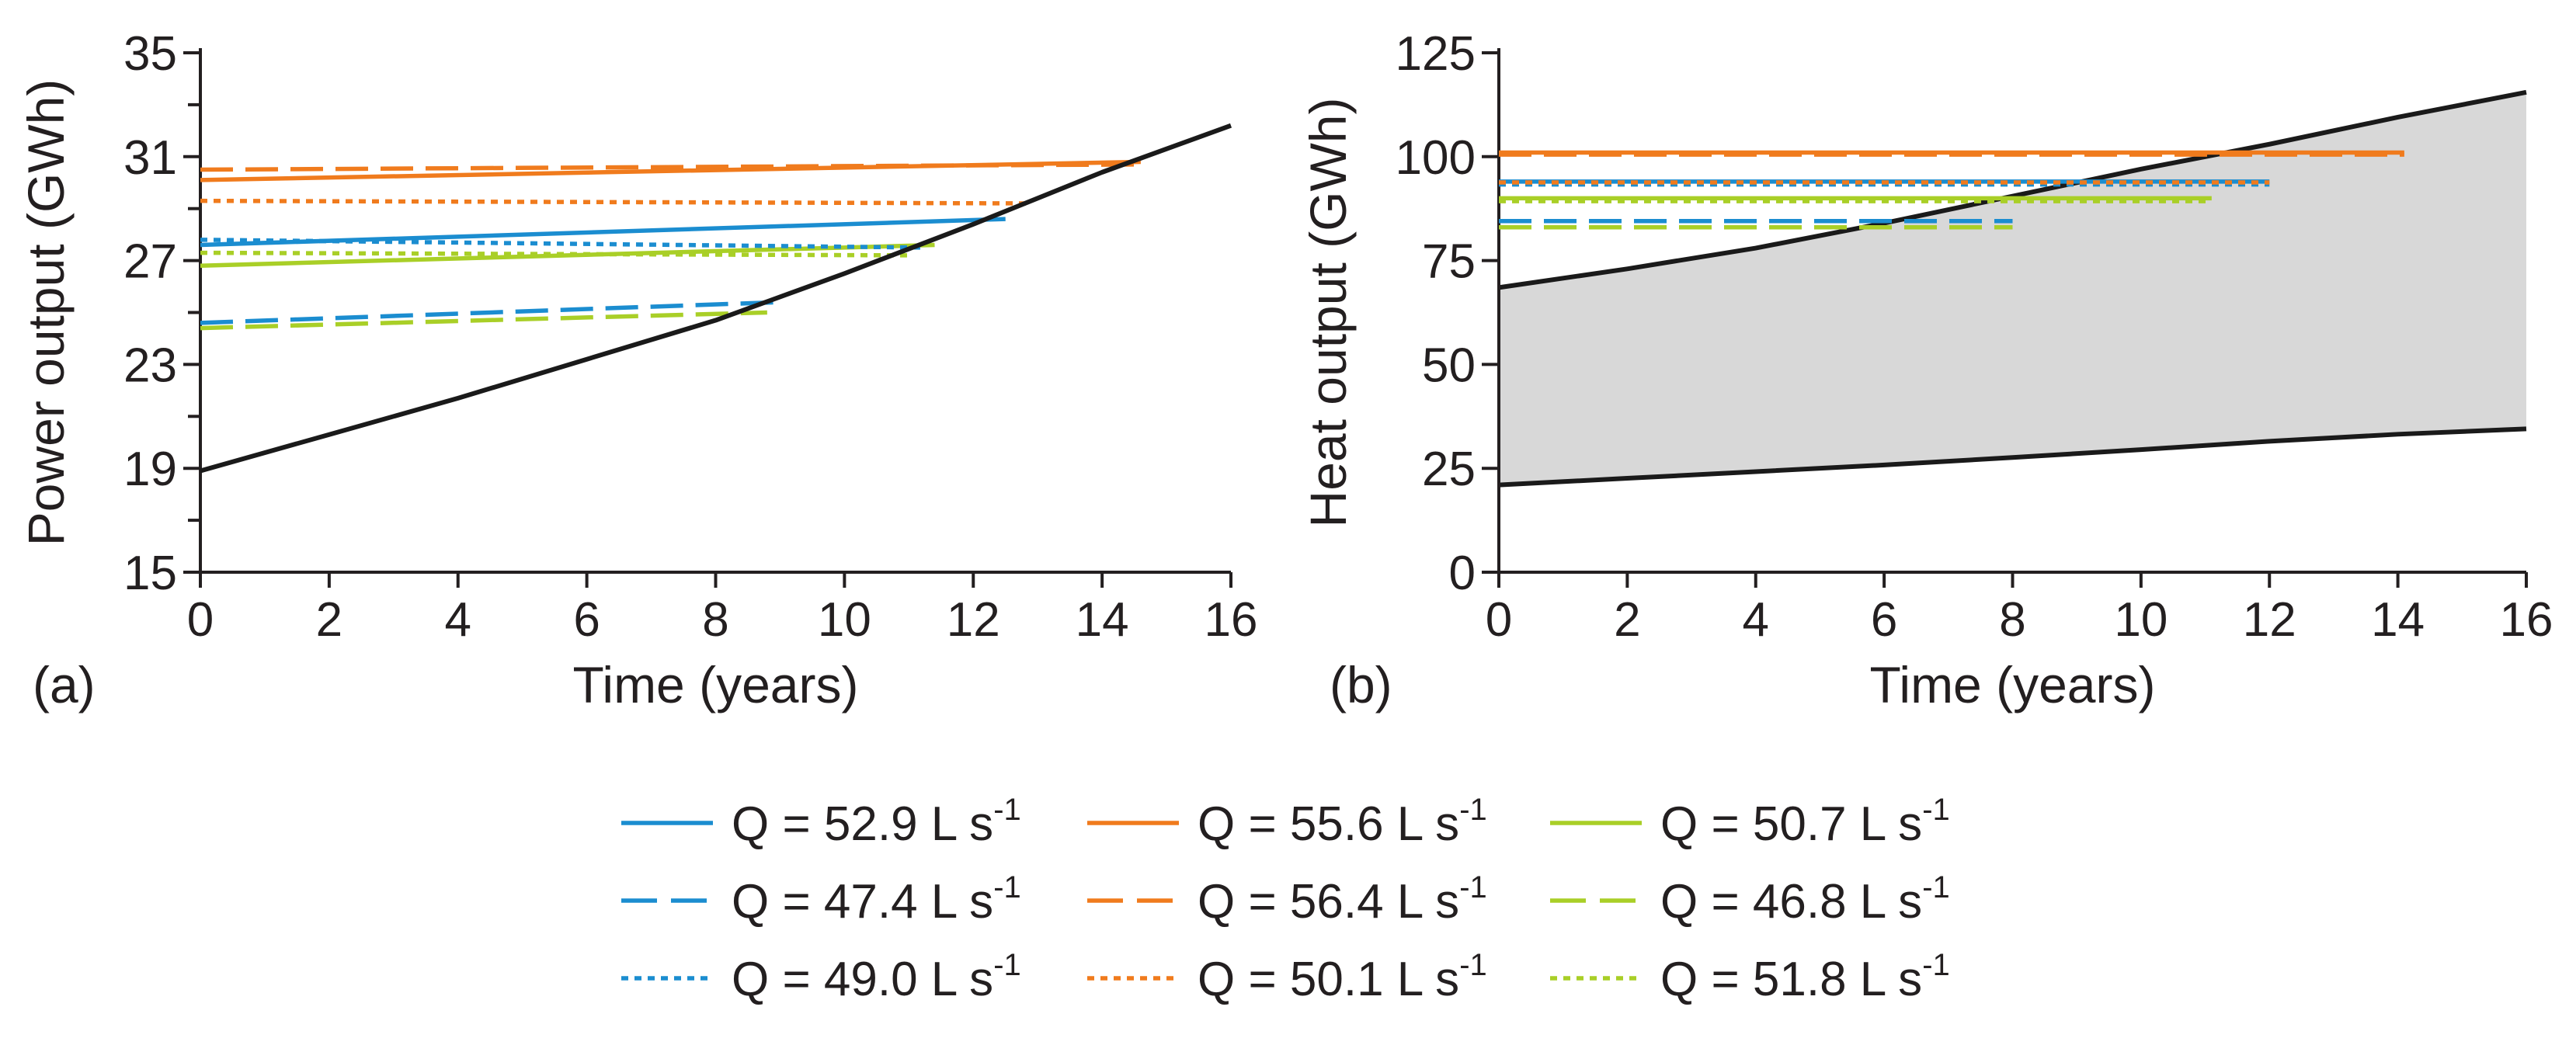 This screenshot has width=2576, height=1052. What do you see at coordinates (670, 167) in the screenshot?
I see `series-line-s5` at bounding box center [670, 167].